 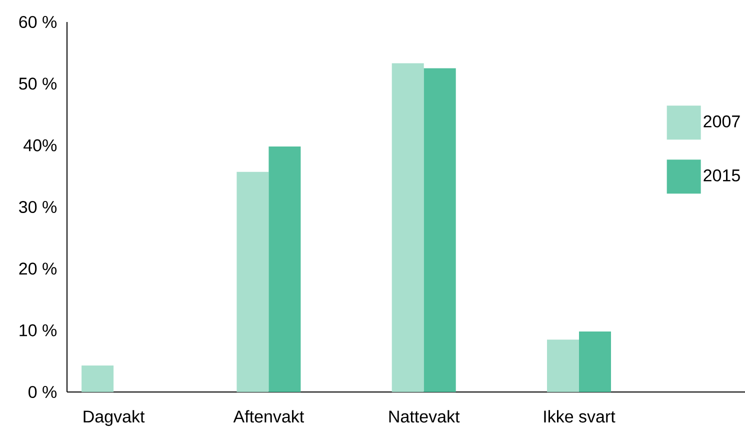 I want to click on y-tick-label: 0 %, so click(x=42, y=392).